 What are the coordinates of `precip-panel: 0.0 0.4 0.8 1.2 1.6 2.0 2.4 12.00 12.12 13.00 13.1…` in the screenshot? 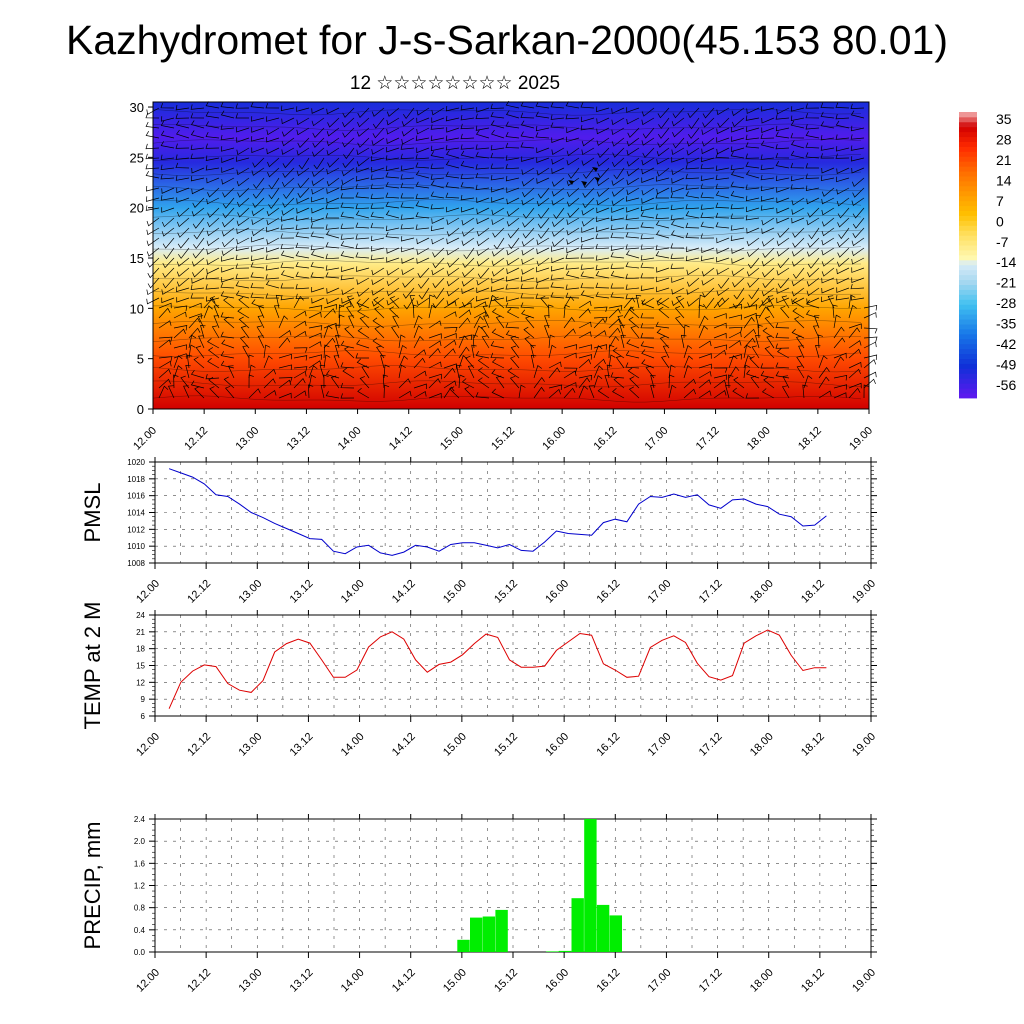 It's located at (479, 904).